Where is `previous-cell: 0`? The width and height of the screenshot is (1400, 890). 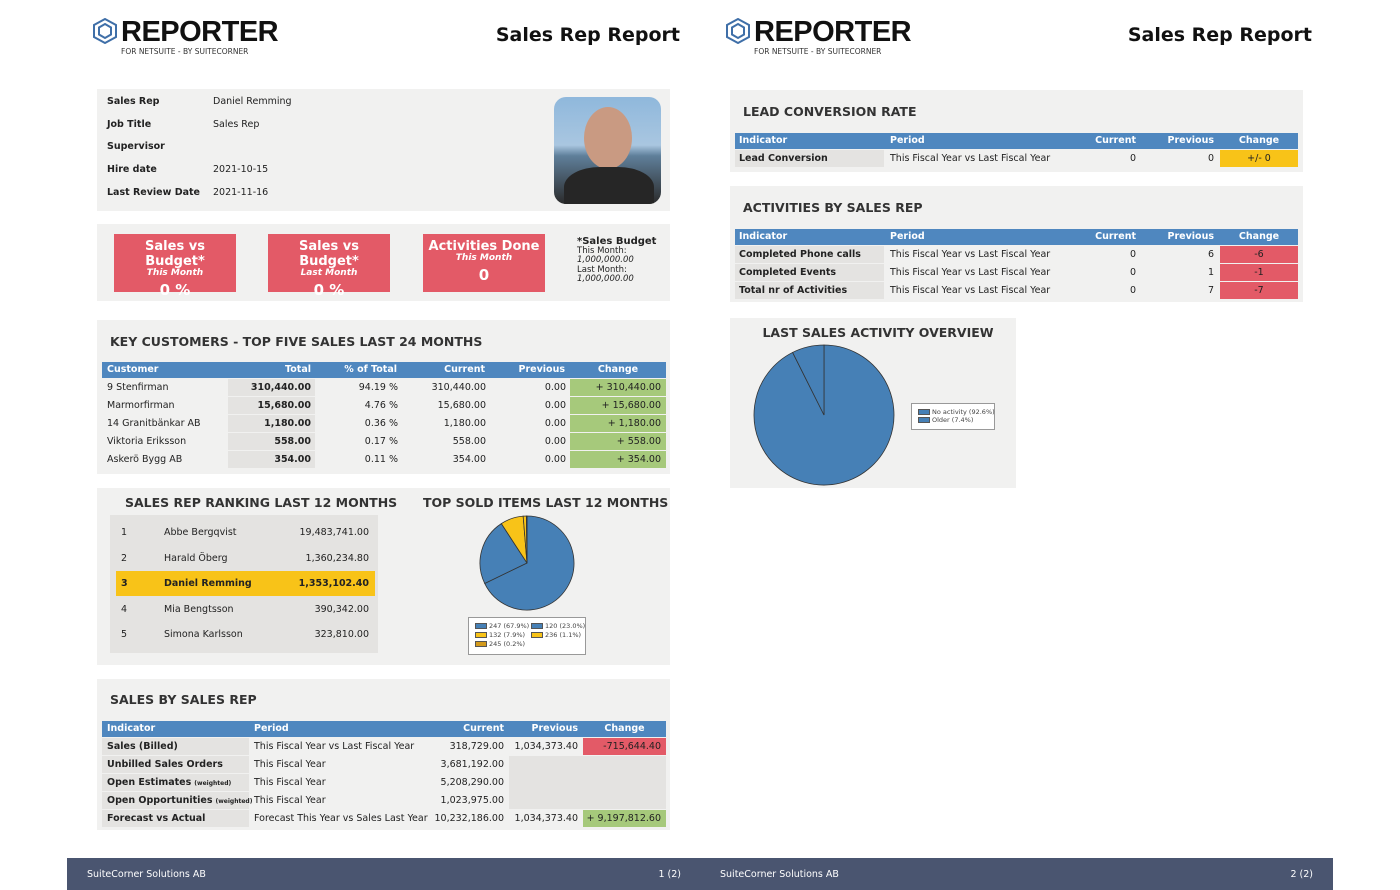
previous-cell: 0 is located at coordinates (1210, 158).